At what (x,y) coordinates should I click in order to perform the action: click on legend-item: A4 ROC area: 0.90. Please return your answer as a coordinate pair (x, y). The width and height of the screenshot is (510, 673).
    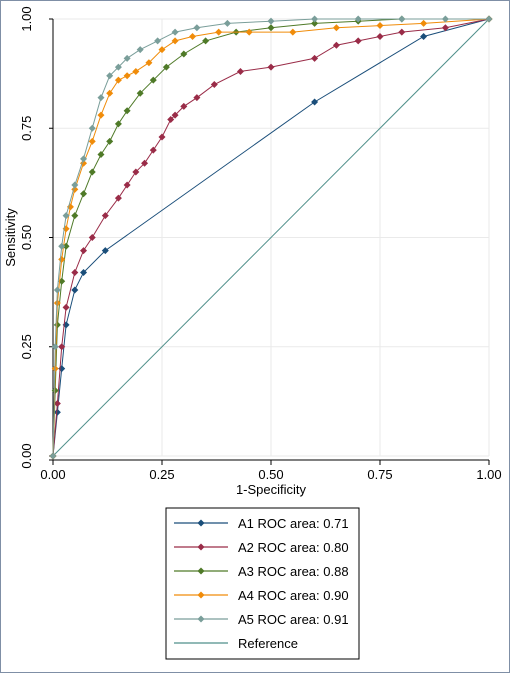
    Looking at the image, I should click on (261, 595).